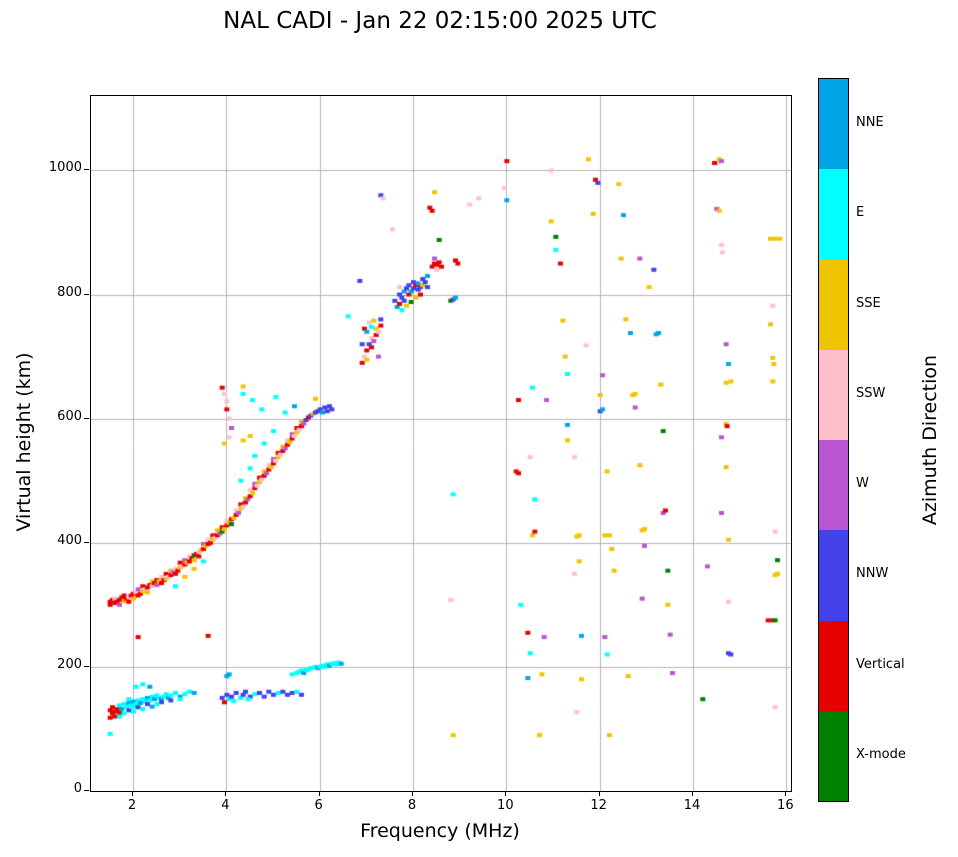 This screenshot has height=857, width=958. Describe the element at coordinates (833, 485) in the screenshot. I see `colorbar-segment-w` at that location.